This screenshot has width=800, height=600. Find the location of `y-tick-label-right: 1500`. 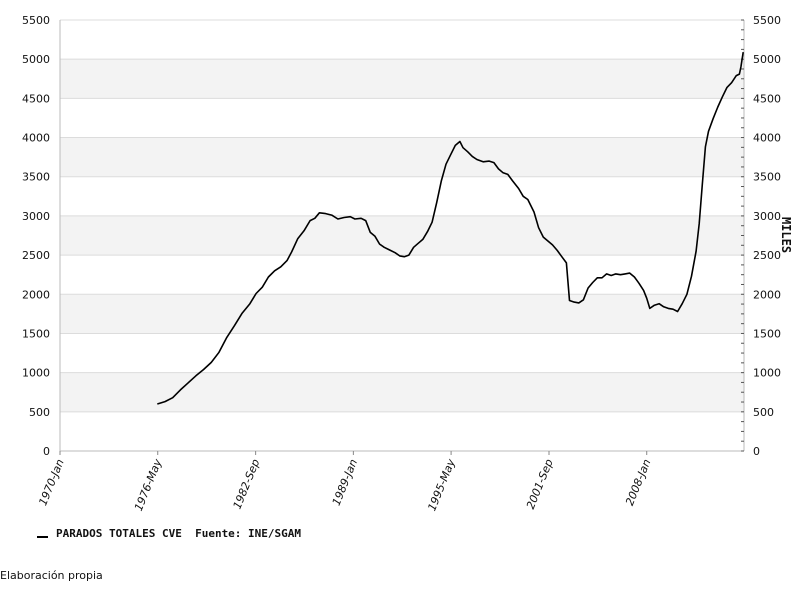

y-tick-label-right: 1500 is located at coordinates (767, 333).